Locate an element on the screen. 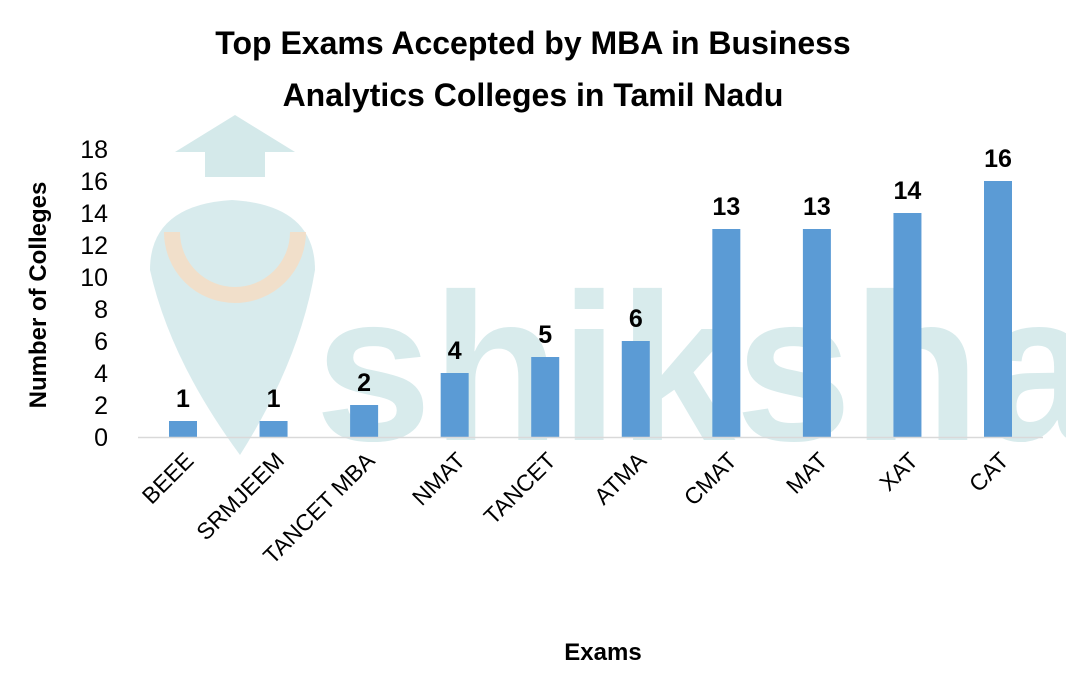 This screenshot has height=689, width=1066. x-tick-label: SRMJEEM is located at coordinates (240, 496).